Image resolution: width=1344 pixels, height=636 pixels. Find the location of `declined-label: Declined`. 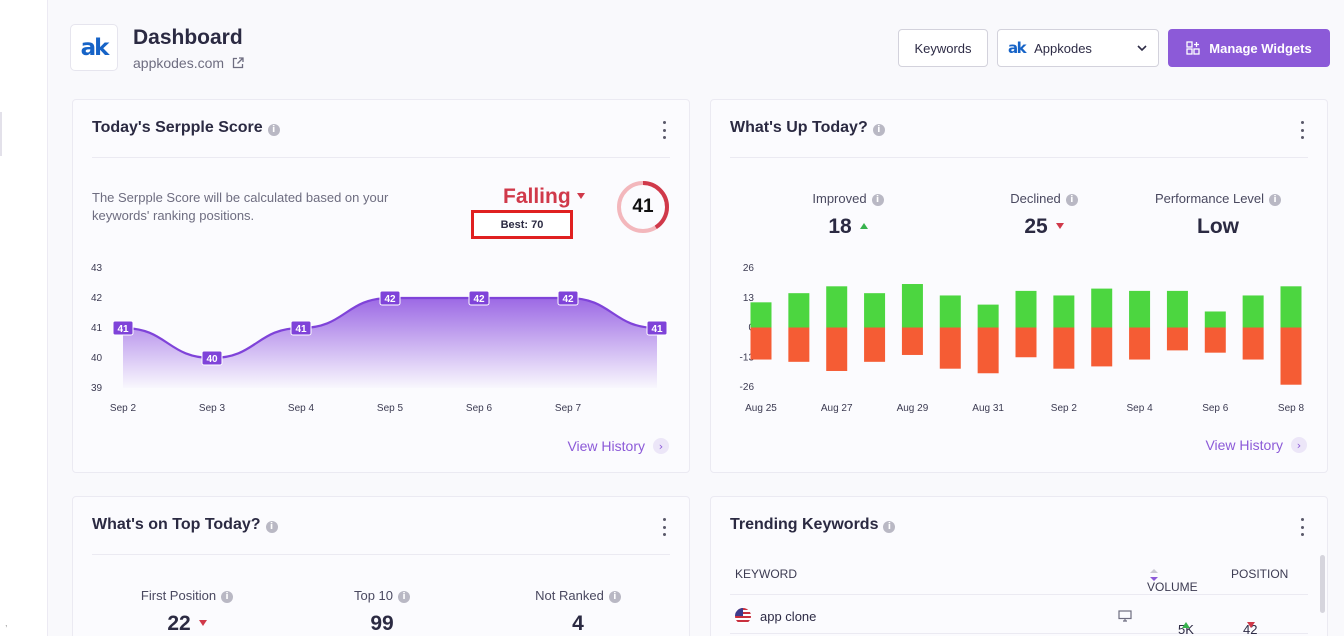

declined-label: Declined is located at coordinates (1035, 198).